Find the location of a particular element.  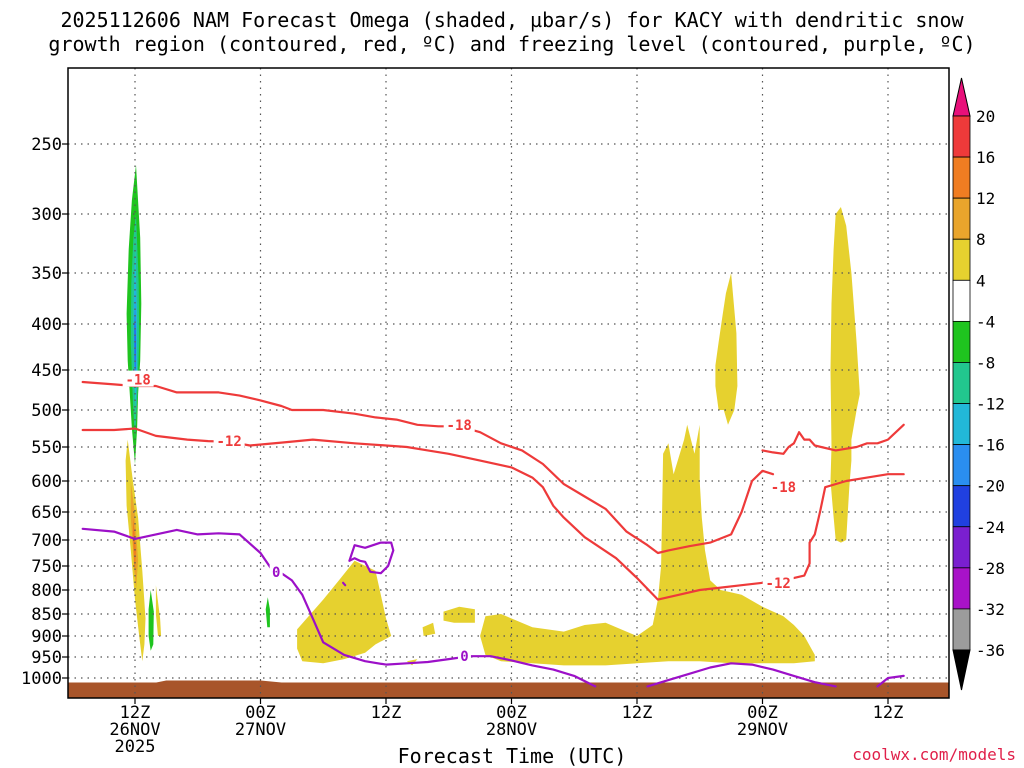

omega-down-upper-right is located at coordinates (845, 375).